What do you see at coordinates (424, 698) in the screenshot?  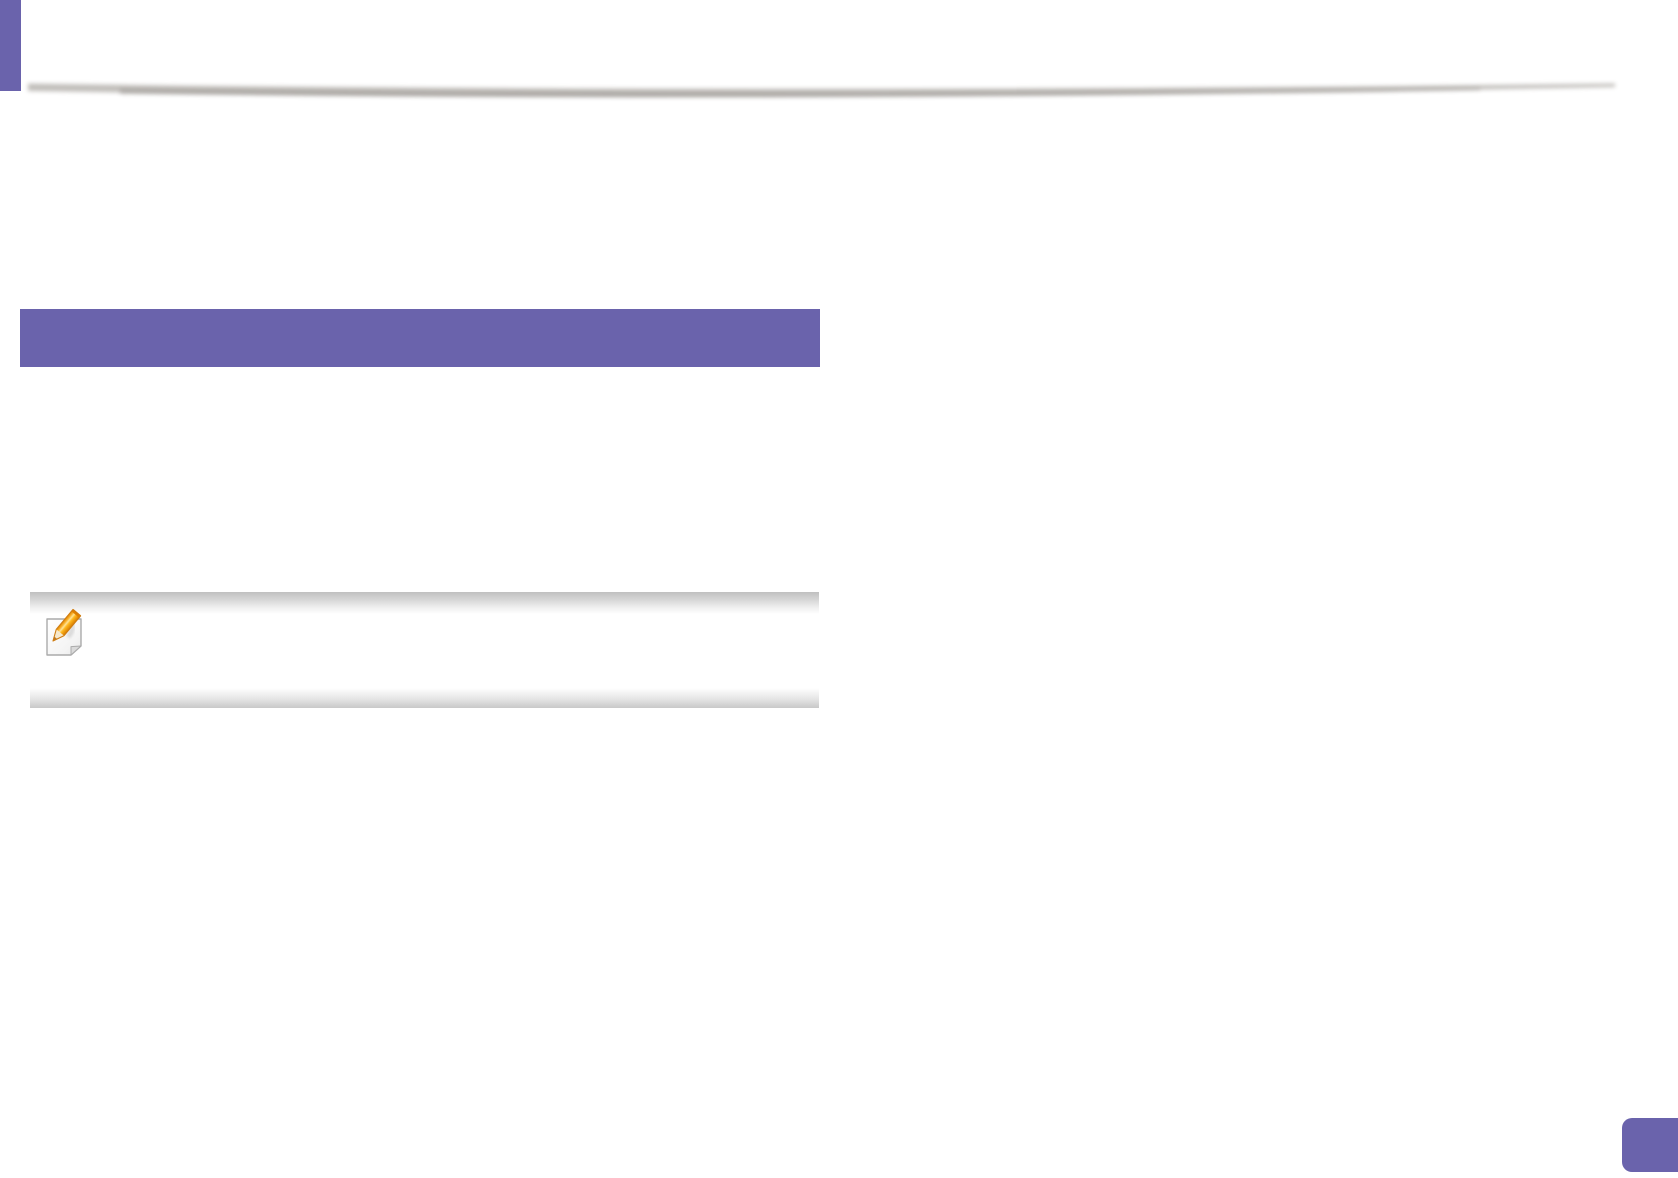 I see `note-box-bottom-border` at bounding box center [424, 698].